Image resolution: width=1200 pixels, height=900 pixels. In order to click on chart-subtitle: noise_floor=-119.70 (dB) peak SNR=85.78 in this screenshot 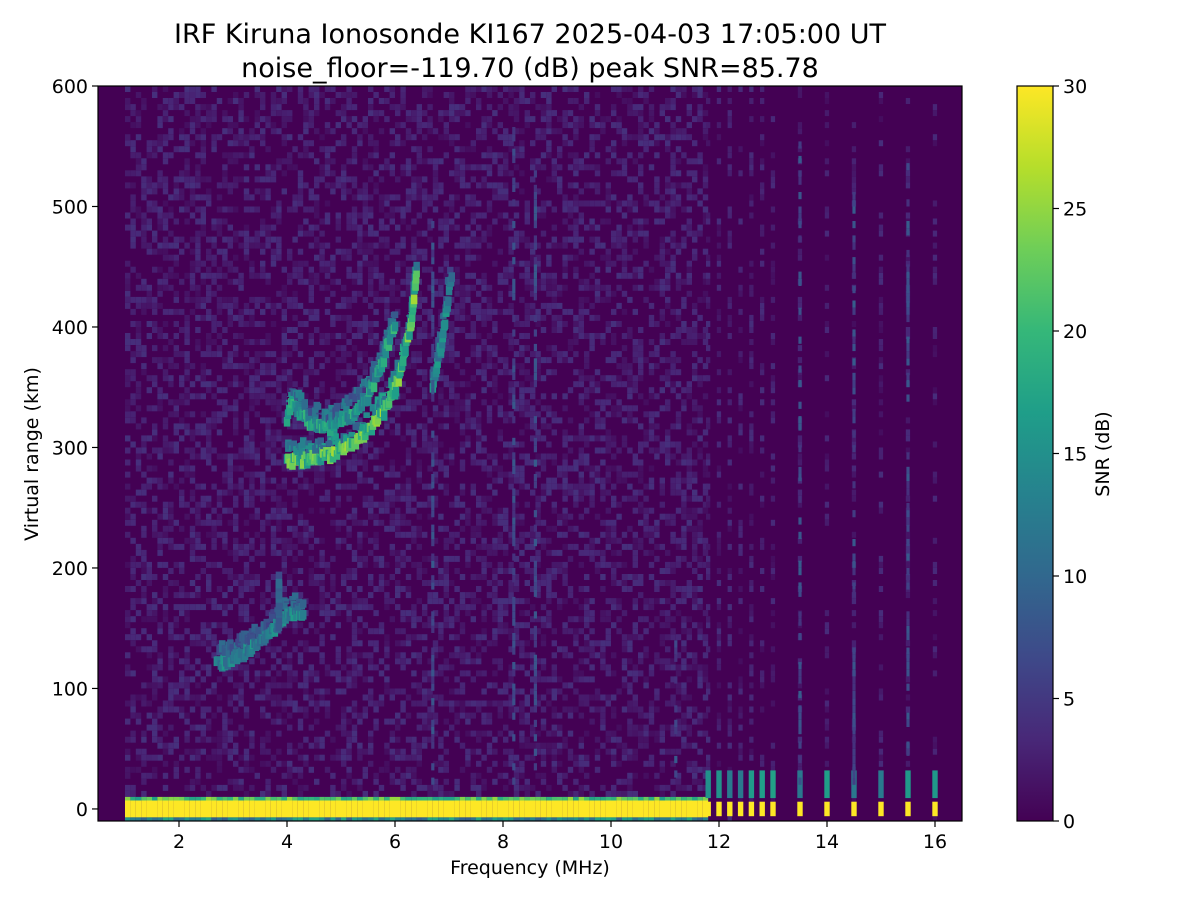, I will do `click(530, 68)`.